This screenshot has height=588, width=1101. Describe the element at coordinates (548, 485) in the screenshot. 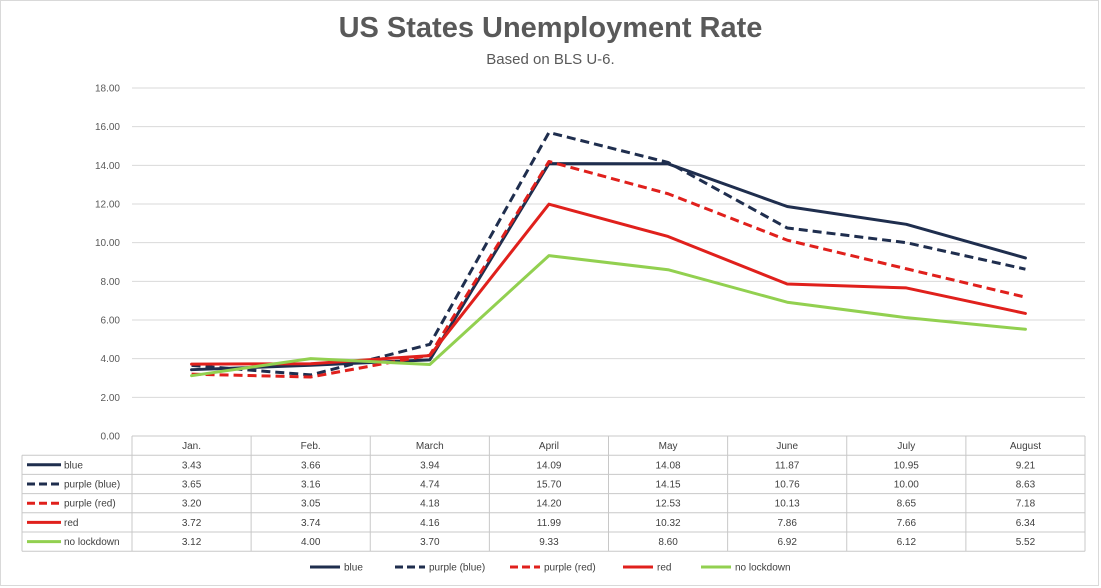

I see `table-data-label: 15.70` at that location.